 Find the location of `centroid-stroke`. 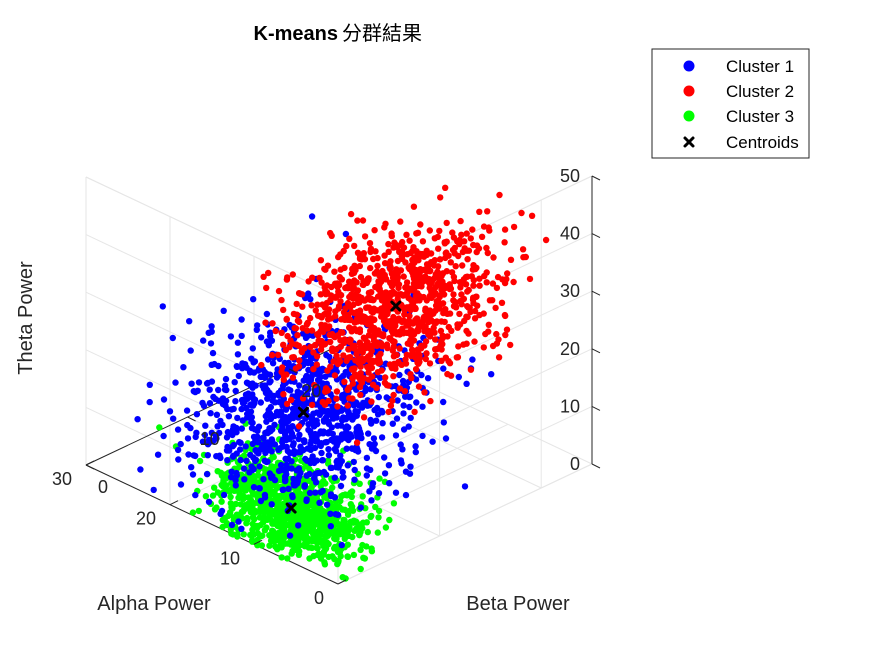

centroid-stroke is located at coordinates (303, 412).